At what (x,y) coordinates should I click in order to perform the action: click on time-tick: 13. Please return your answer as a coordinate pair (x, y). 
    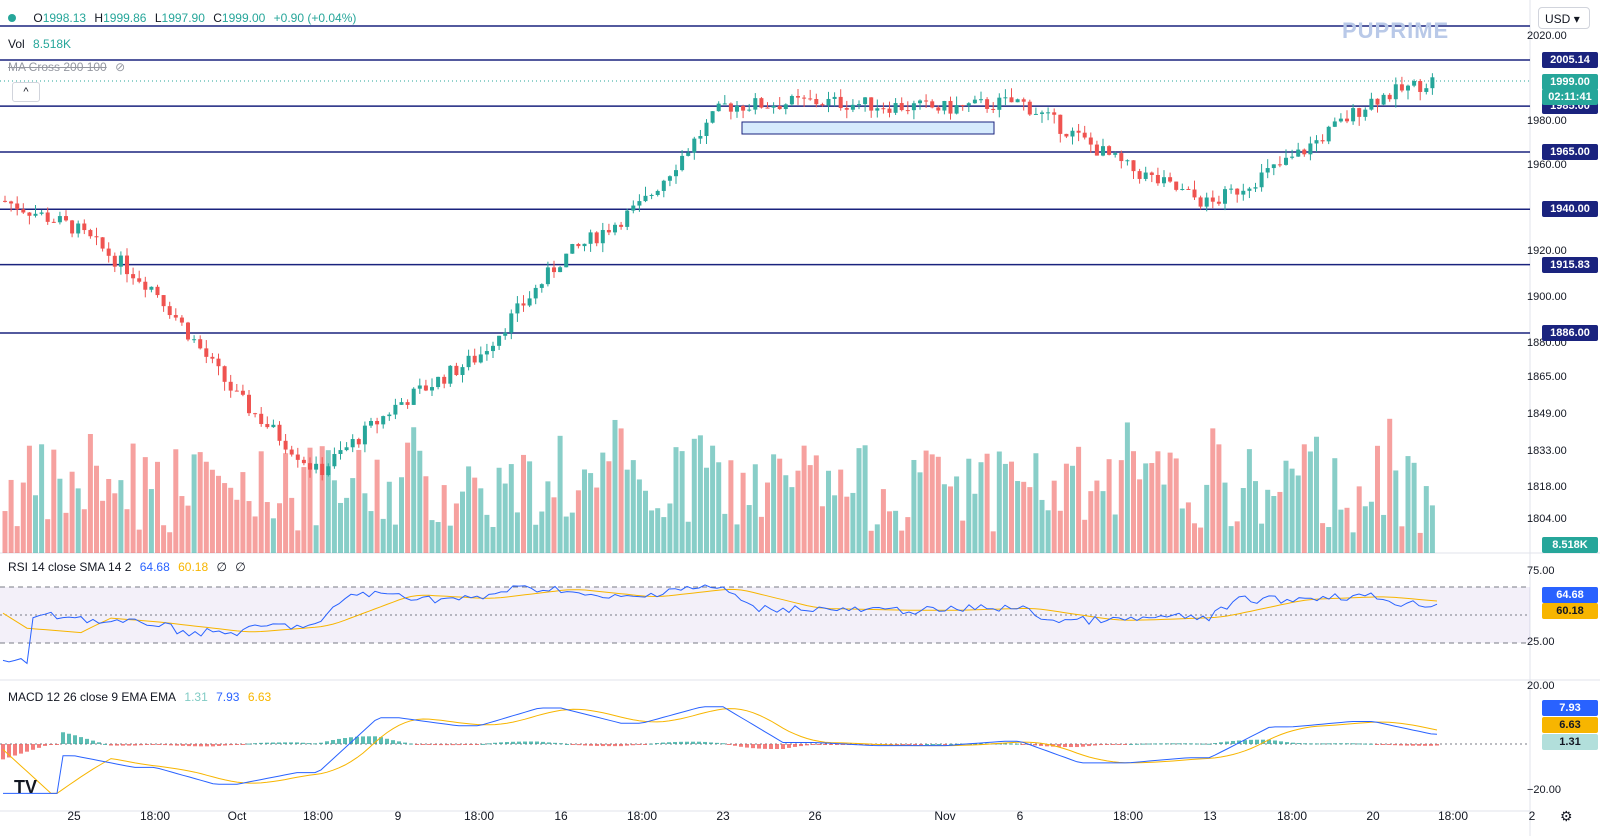
    Looking at the image, I should click on (1210, 816).